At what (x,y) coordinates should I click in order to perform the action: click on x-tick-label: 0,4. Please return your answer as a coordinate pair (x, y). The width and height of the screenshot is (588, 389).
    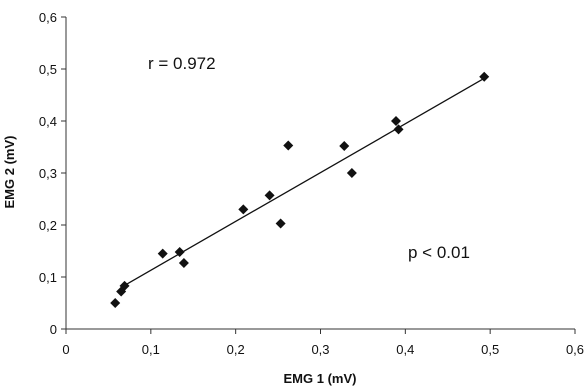
    Looking at the image, I should click on (405, 349).